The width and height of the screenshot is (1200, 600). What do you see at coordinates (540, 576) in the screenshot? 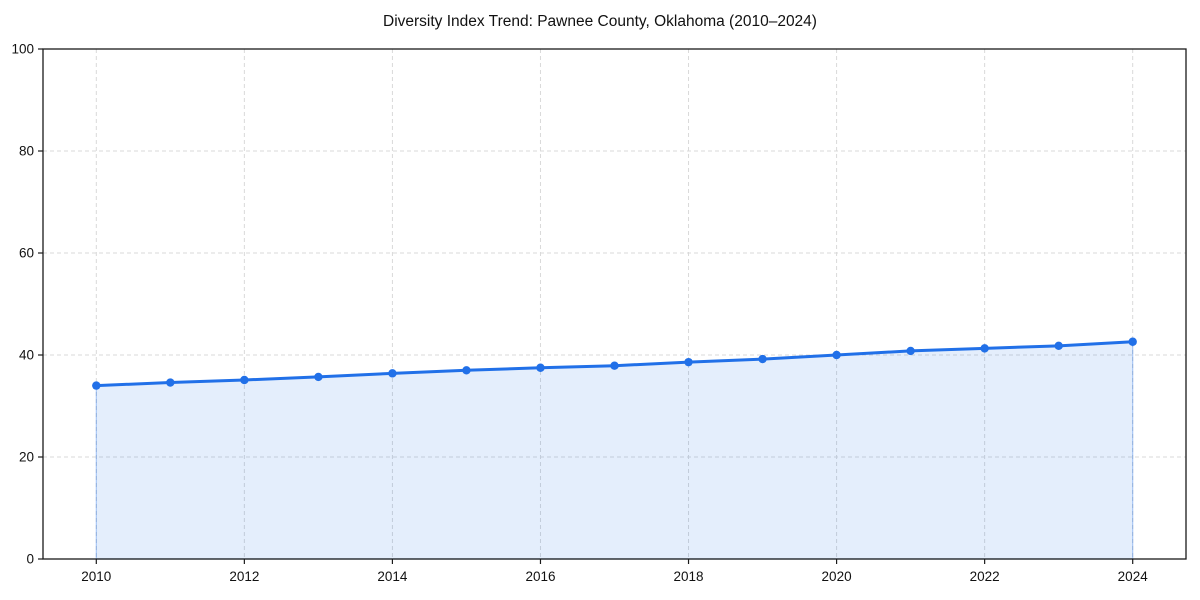
I see `x-tick-label: 2016` at bounding box center [540, 576].